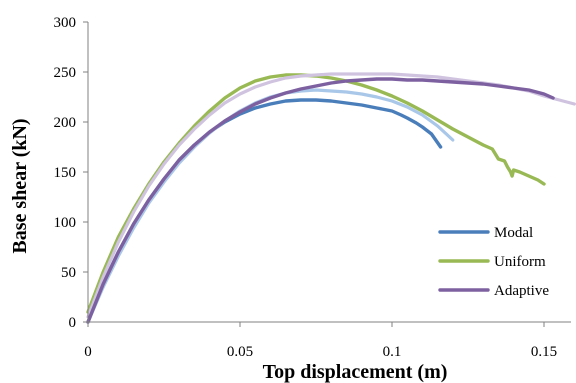 The width and height of the screenshot is (576, 383). What do you see at coordinates (65, 73) in the screenshot?
I see `y-tick-label: 250` at bounding box center [65, 73].